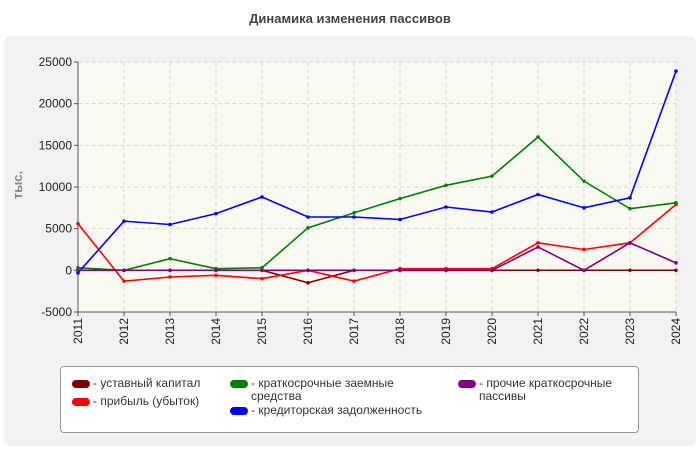  Describe the element at coordinates (78, 331) in the screenshot. I see `x-tick-label: 2011` at that location.